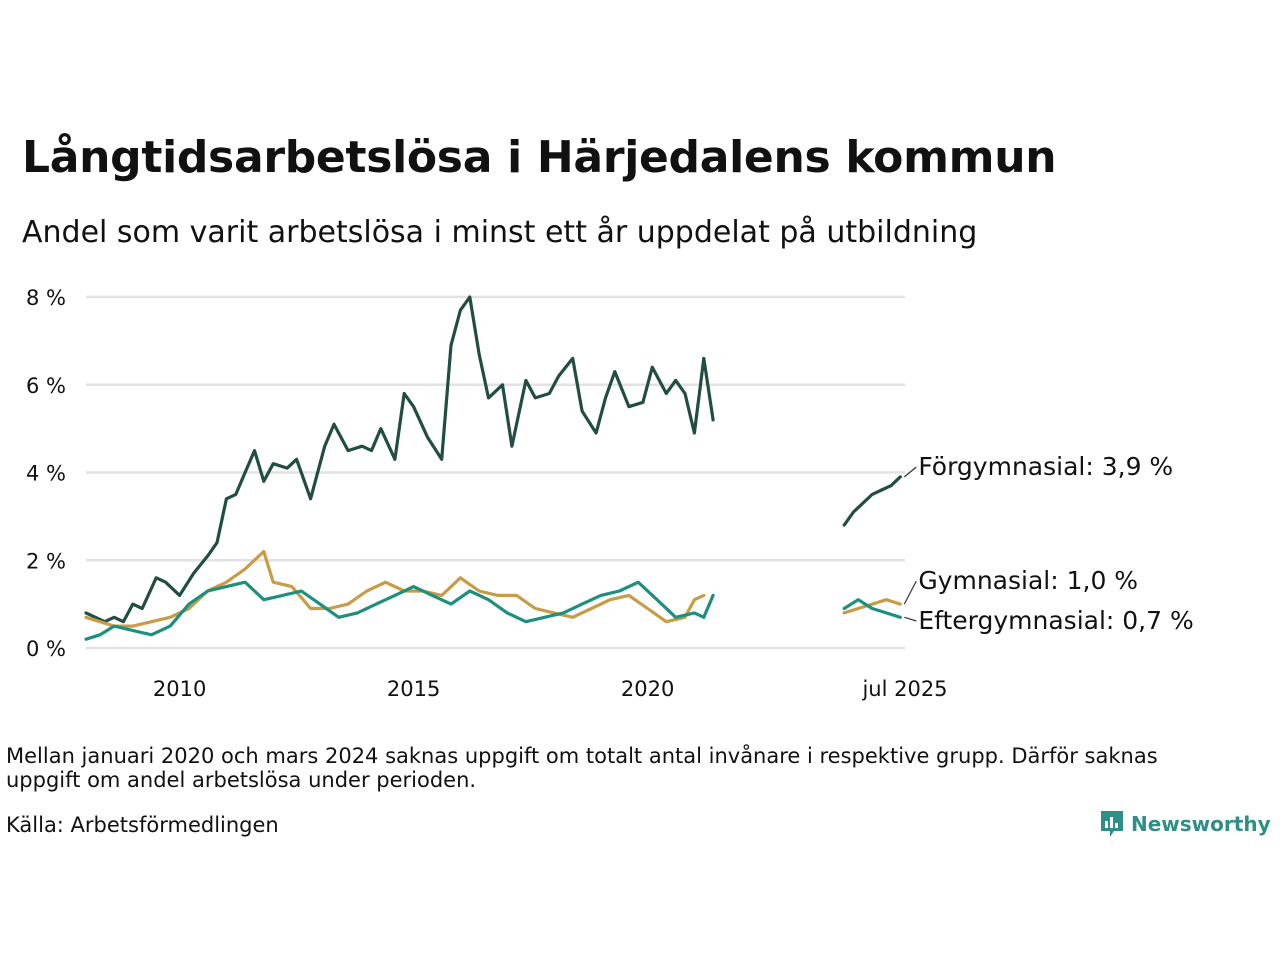 The width and height of the screenshot is (1280, 960). I want to click on y-tick-label: 4 %, so click(46, 474).